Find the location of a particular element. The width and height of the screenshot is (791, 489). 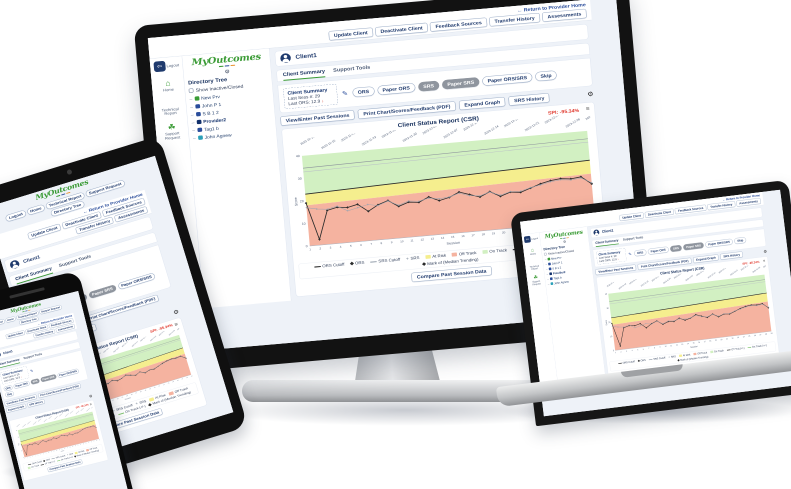

svg-text: 2023-12-19 is located at coordinates (722, 270).